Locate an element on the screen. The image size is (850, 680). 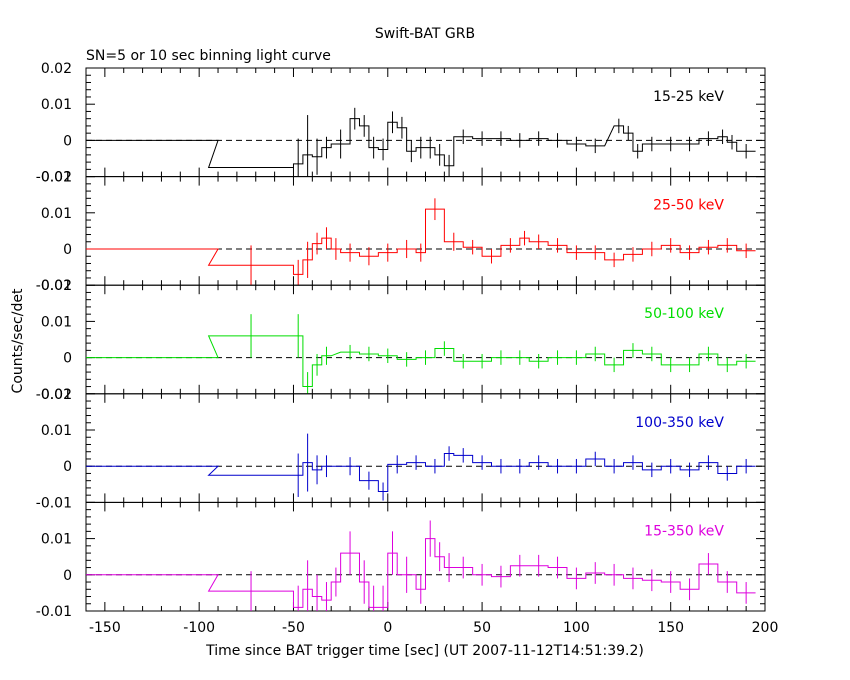
series-label: 25-50 keV is located at coordinates (688, 206).